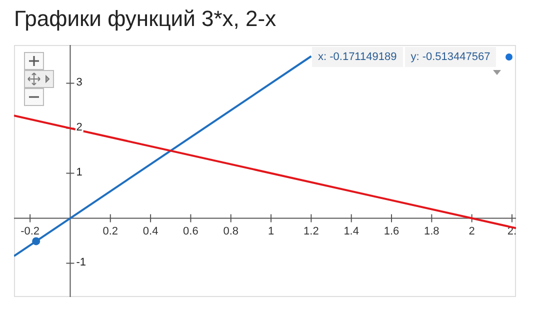 This screenshot has height=324, width=543. I want to click on x-tick-label: -0.2, so click(30, 231).